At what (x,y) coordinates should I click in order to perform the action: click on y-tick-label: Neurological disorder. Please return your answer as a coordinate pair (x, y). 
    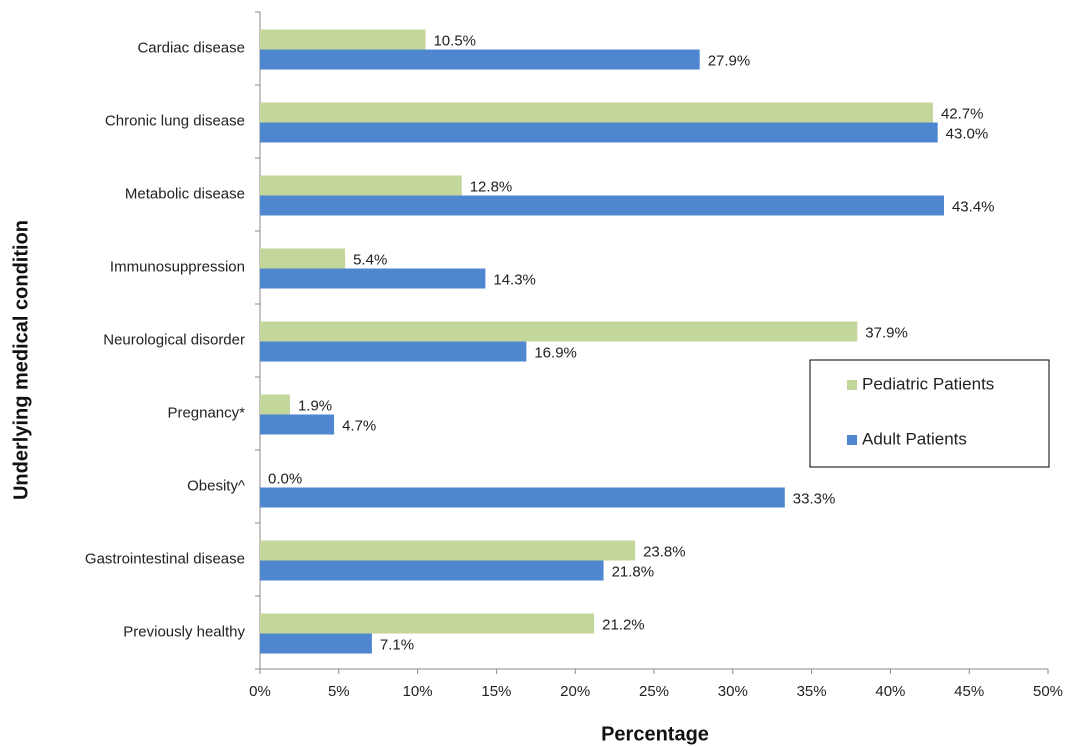
    Looking at the image, I should click on (174, 339).